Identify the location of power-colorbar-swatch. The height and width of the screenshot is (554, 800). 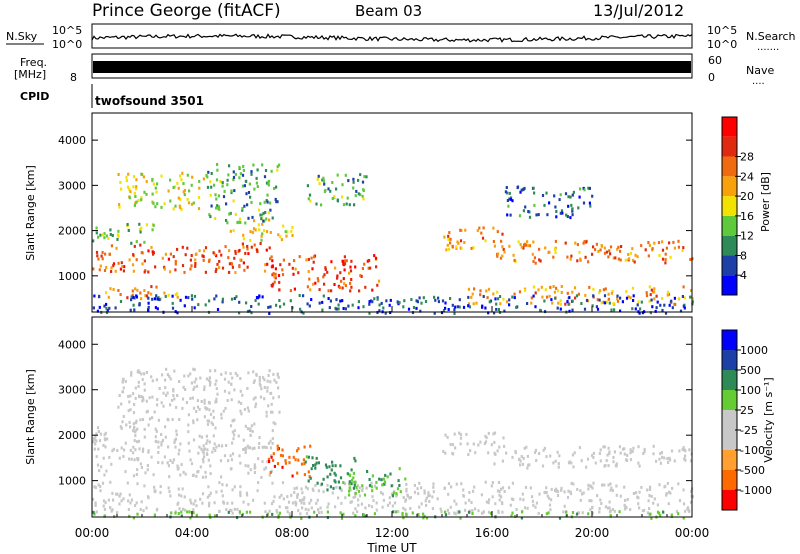
(729, 206).